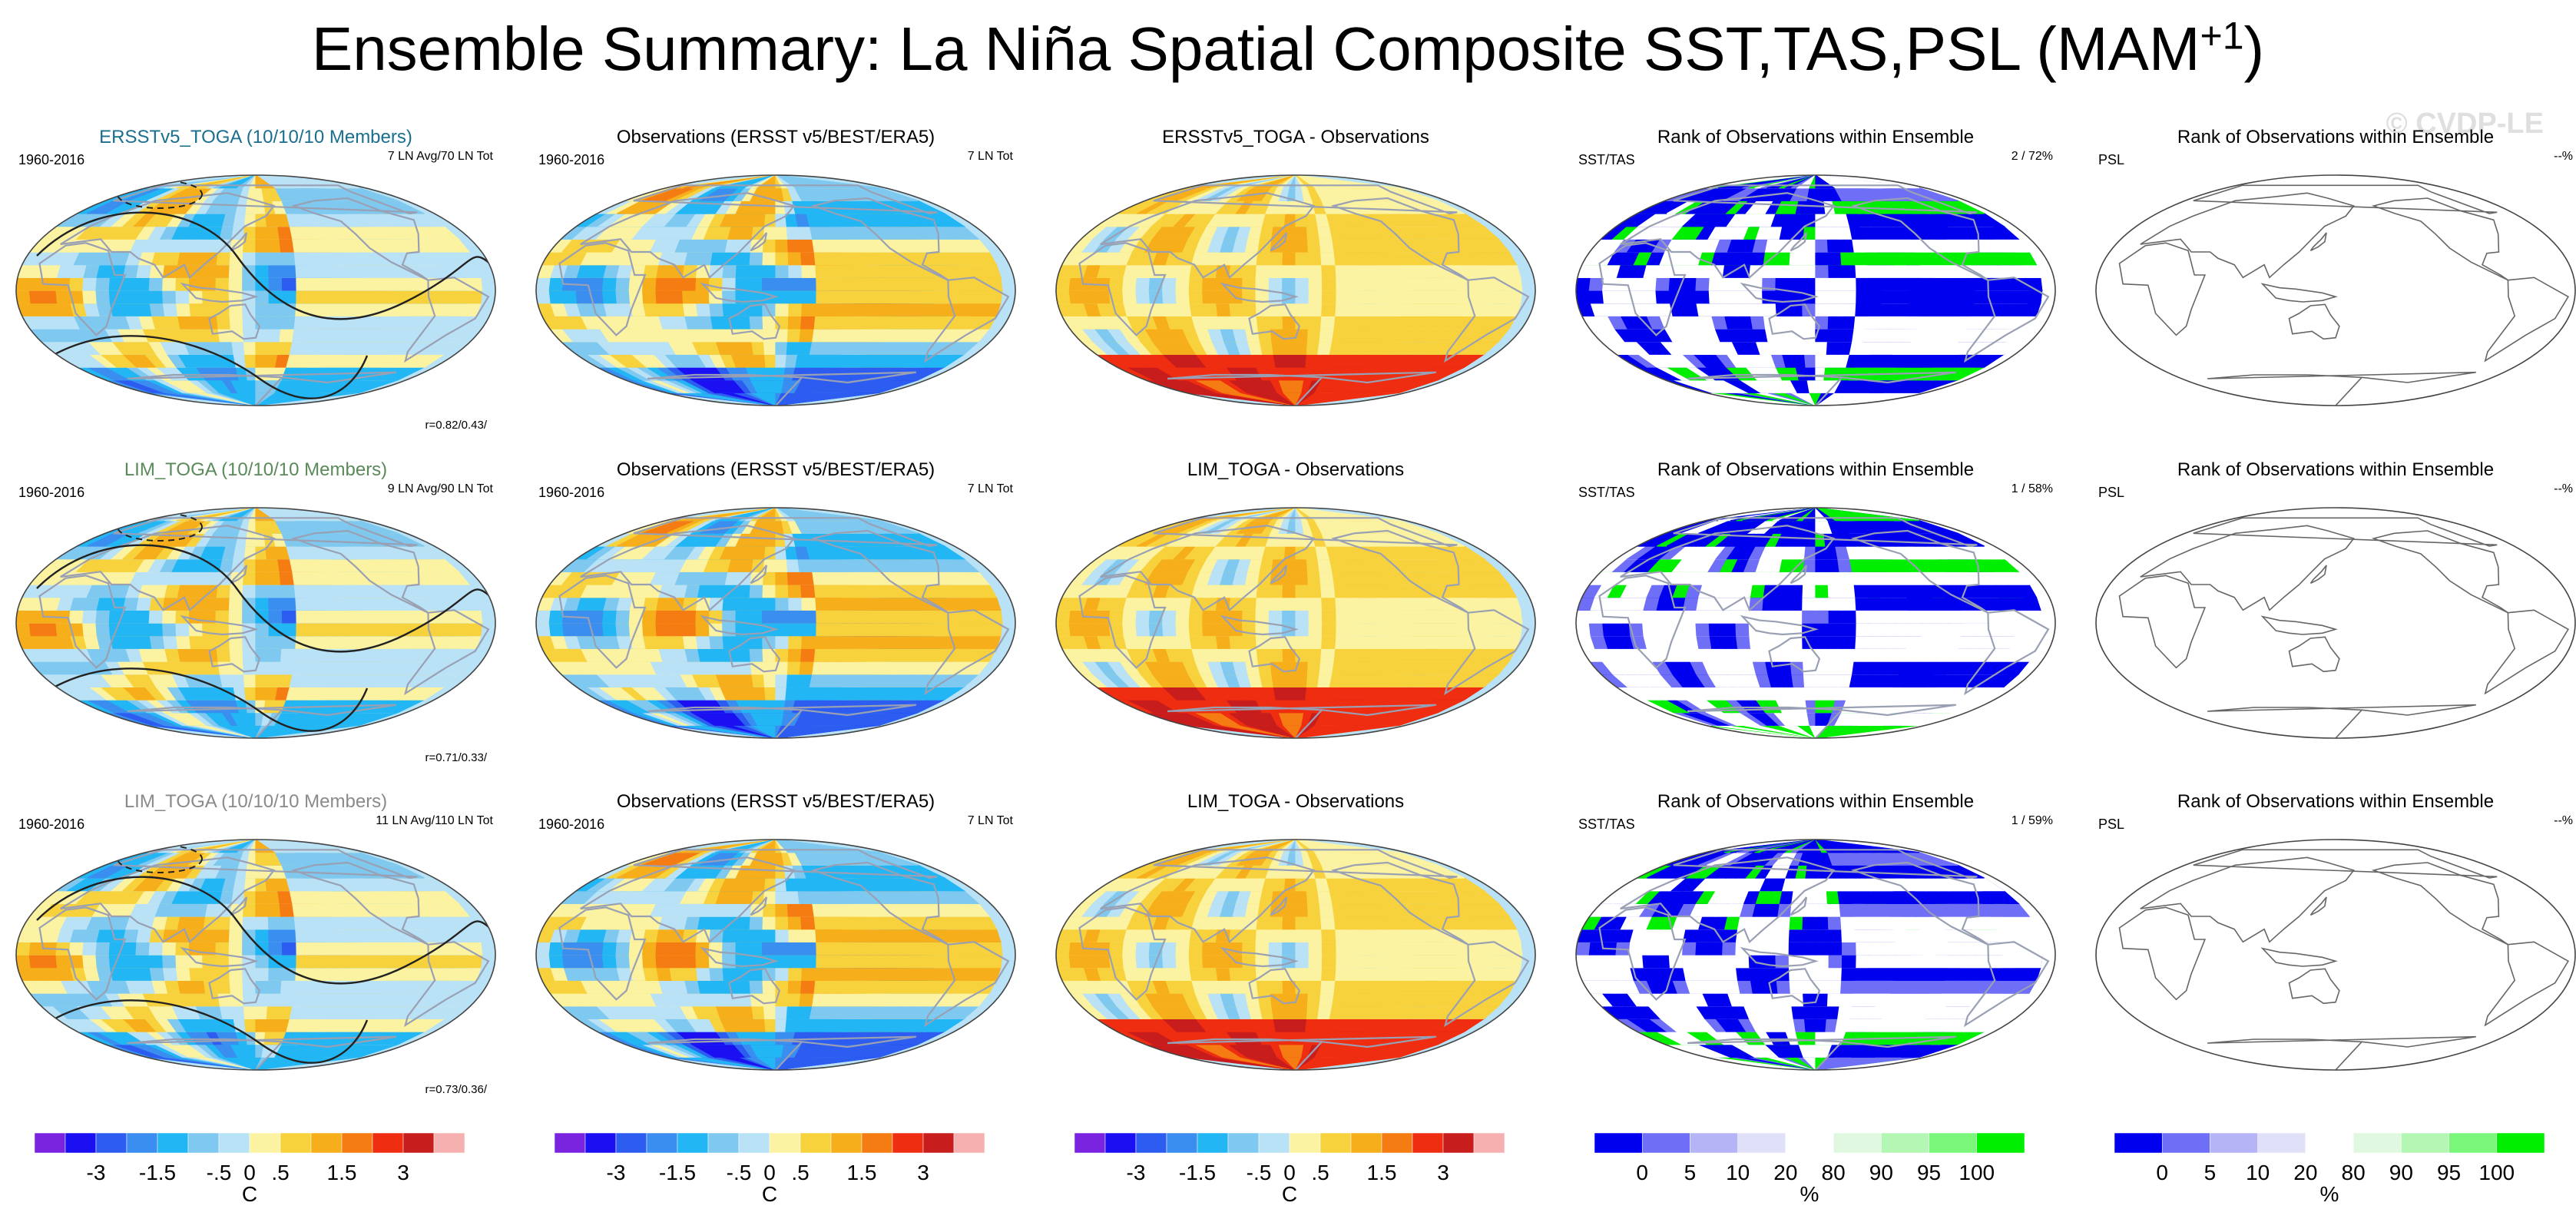 The image size is (2576, 1219). I want to click on panel-title: LIM_TOGA - Observations, so click(1296, 469).